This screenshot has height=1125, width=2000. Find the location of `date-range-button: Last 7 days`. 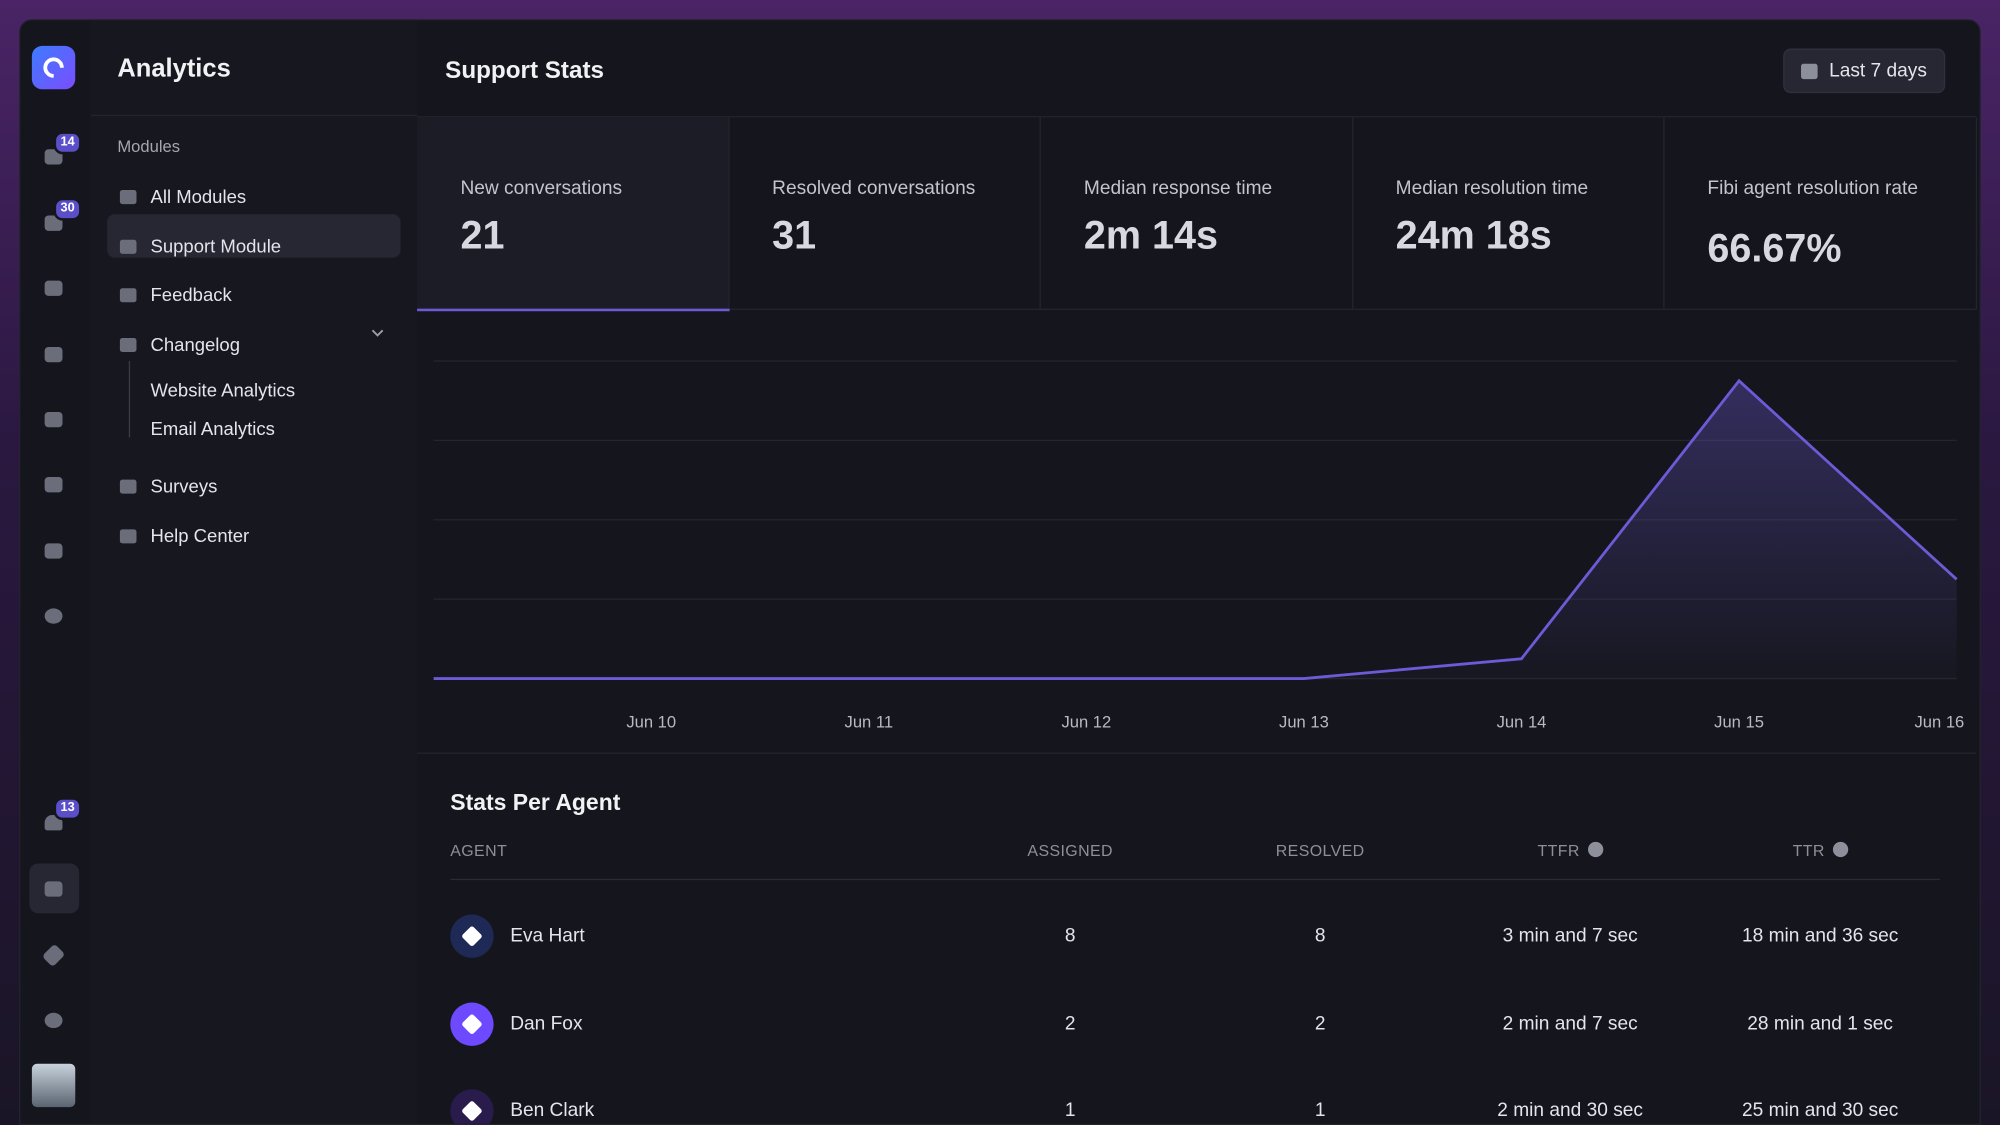

date-range-button: Last 7 days is located at coordinates (1864, 71).